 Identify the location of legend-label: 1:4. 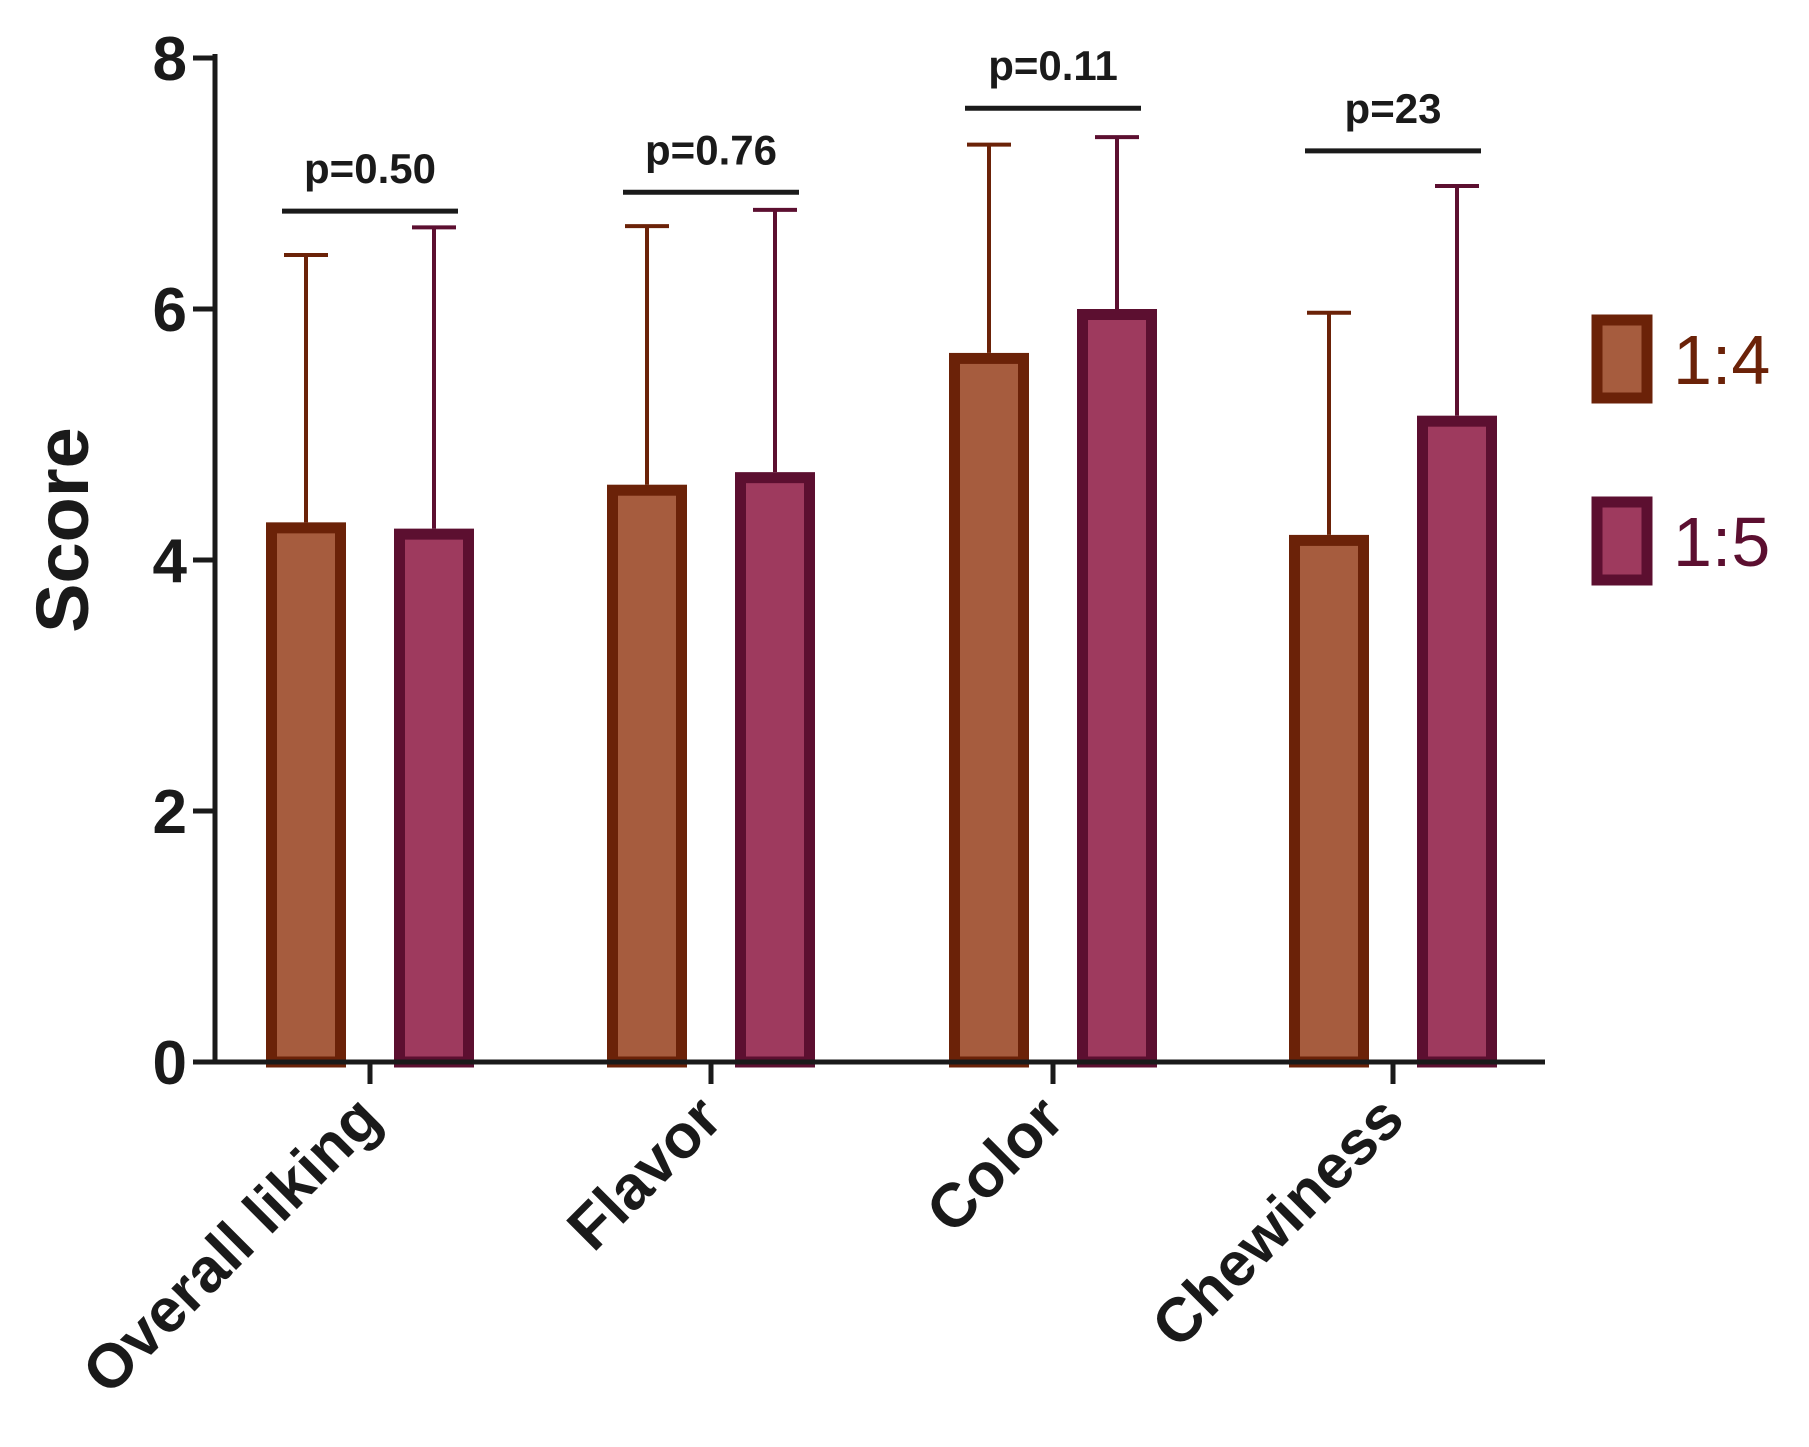
(1721, 360).